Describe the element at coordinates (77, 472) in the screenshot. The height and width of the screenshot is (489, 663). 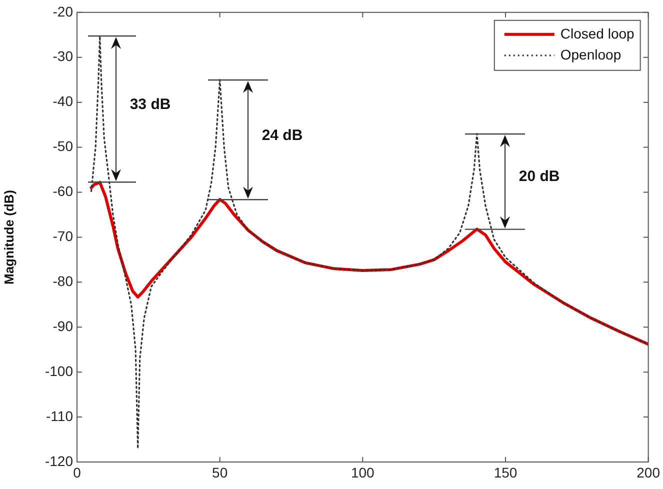
I see `x-tick-label: 0` at that location.